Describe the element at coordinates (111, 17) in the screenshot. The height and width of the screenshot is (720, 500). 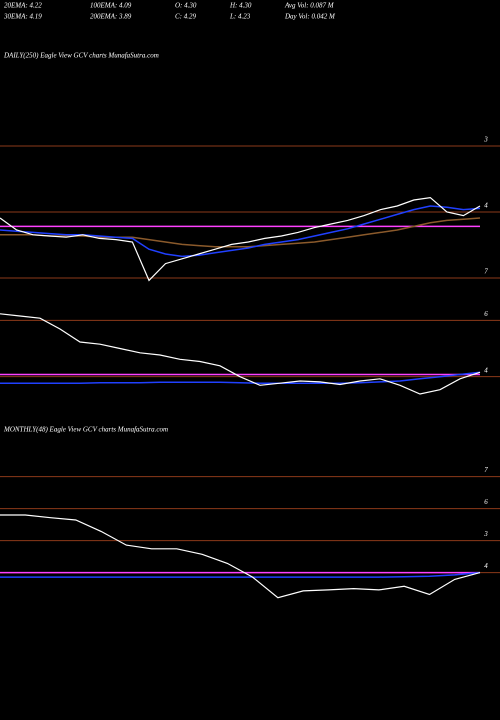
I see `header-stat: 200EMA: 3.89` at that location.